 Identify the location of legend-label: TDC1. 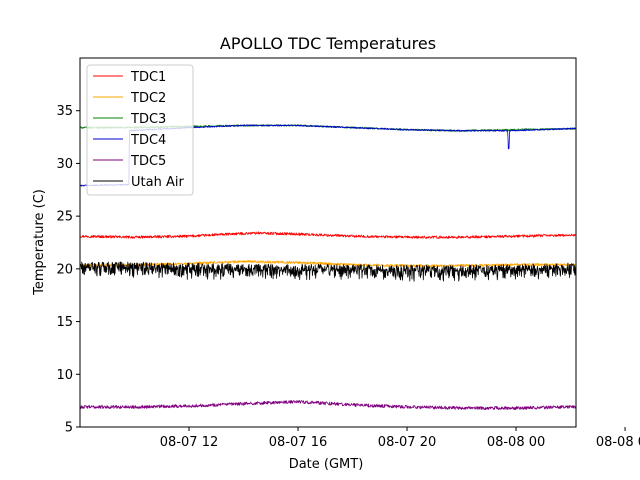
(148, 77).